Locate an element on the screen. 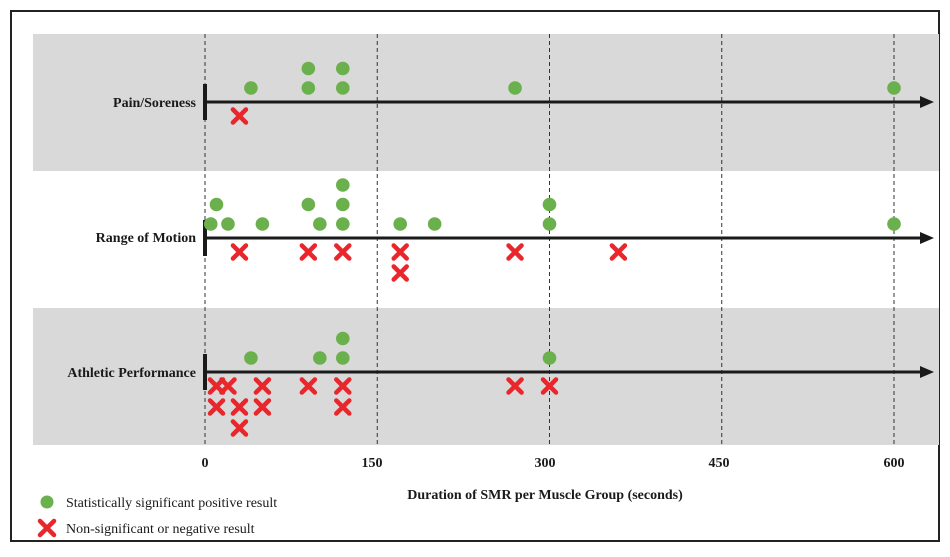 The height and width of the screenshot is (557, 950). category-label-pain-soreness: Pain/Soreness is located at coordinates (155, 103).